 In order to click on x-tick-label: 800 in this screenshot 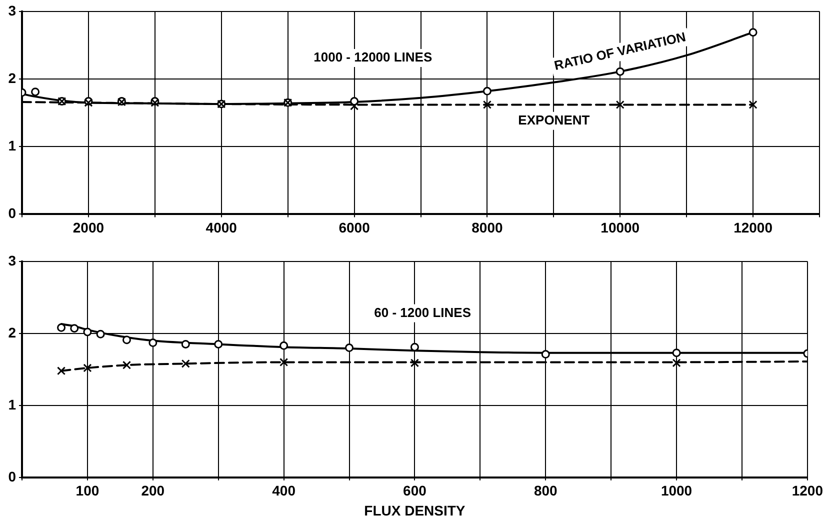, I will do `click(546, 490)`.